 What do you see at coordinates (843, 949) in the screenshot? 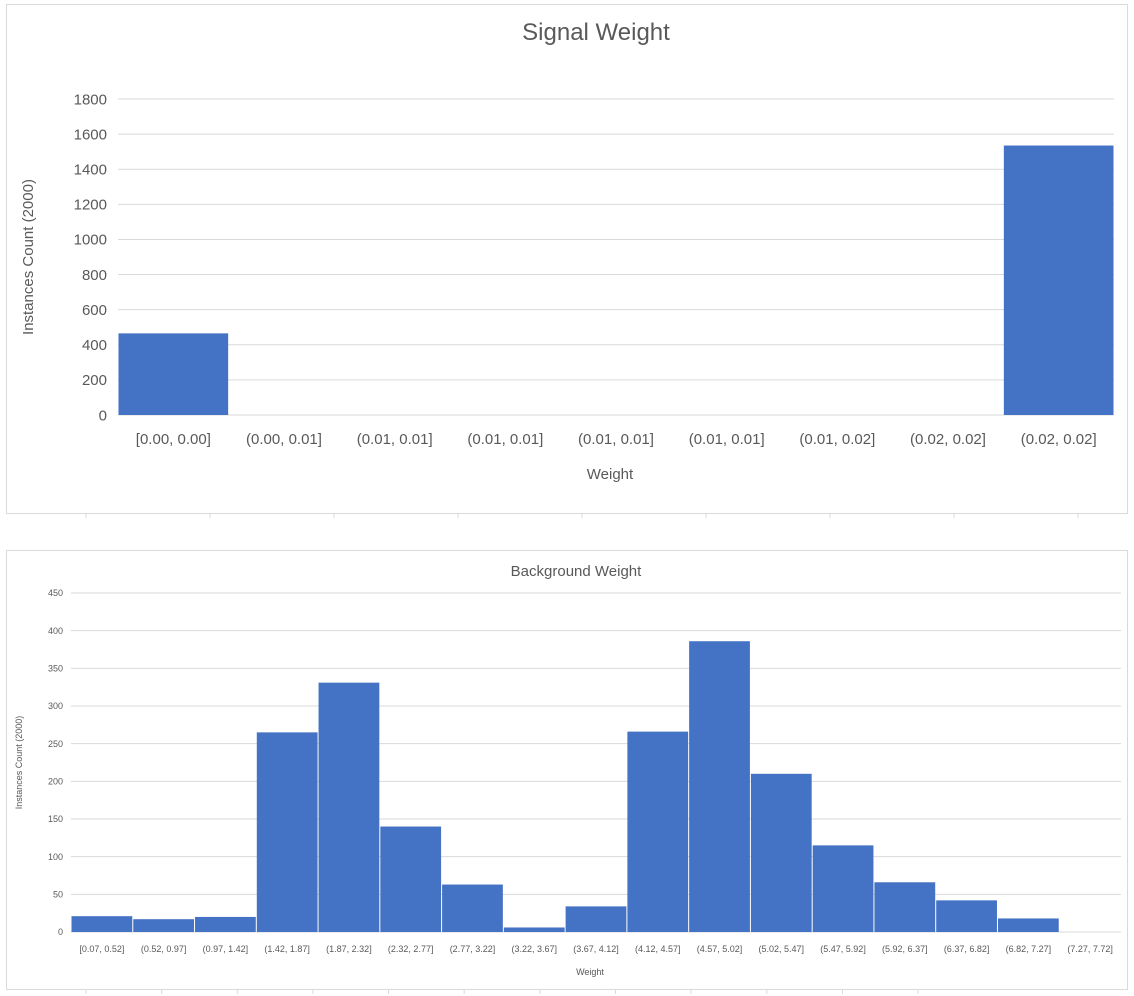
I see `background-x-tick-label: (5.47, 5.92]` at bounding box center [843, 949].